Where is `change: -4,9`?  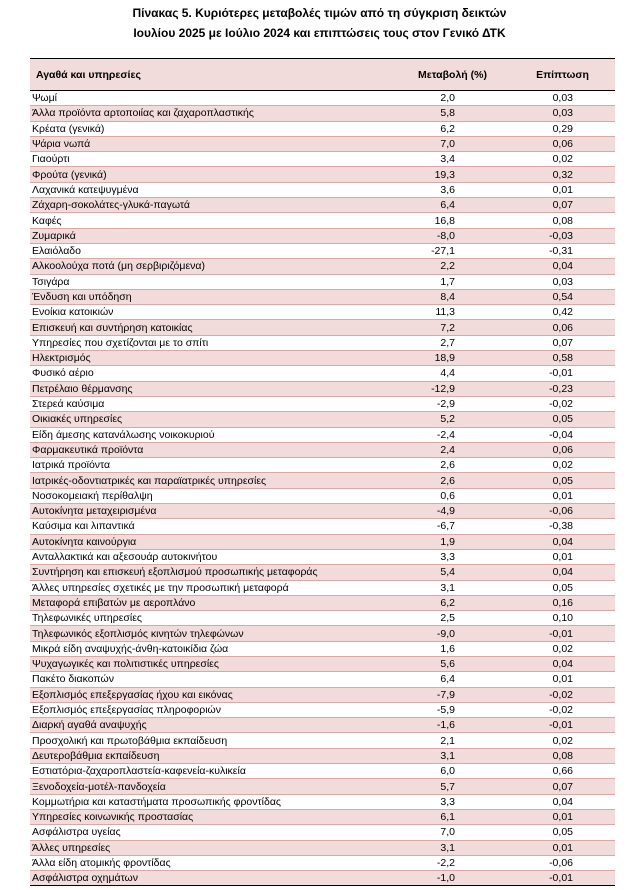
change: -4,9 is located at coordinates (452, 511).